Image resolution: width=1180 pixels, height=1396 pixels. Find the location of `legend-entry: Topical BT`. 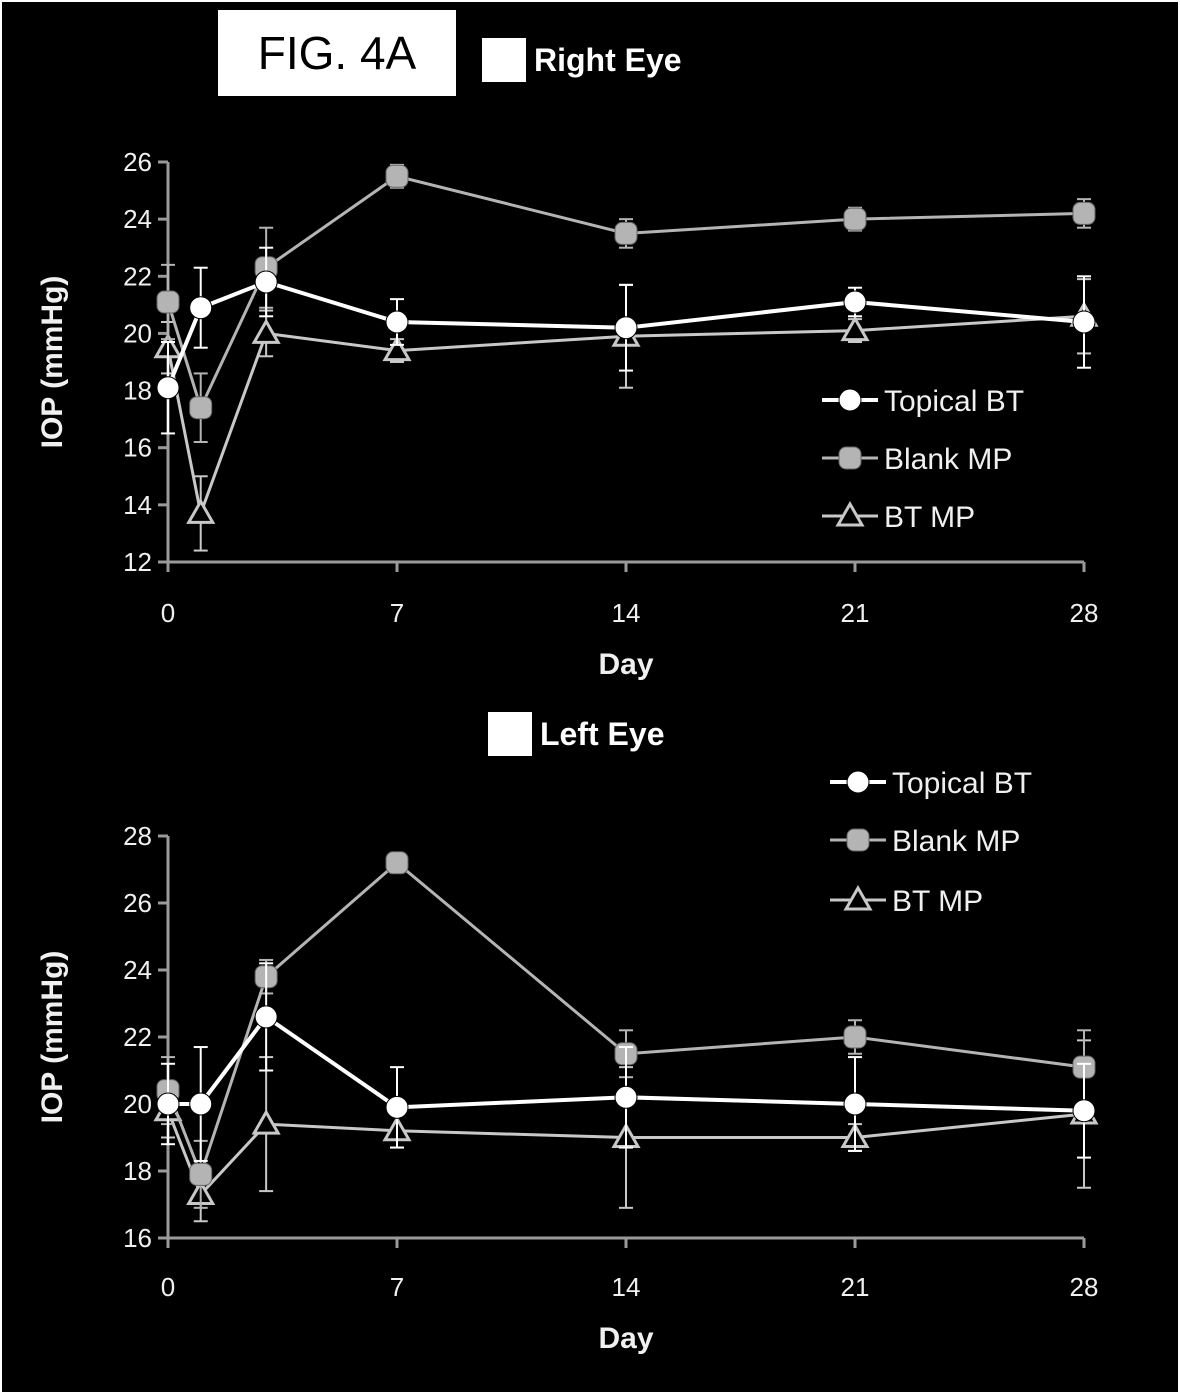

legend-entry: Topical BT is located at coordinates (931, 783).